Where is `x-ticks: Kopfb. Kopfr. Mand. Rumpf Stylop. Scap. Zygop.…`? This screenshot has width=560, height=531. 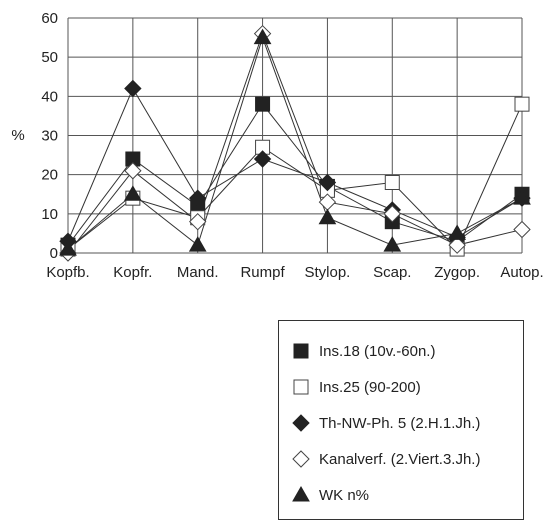
x-ticks: Kopfb. Kopfr. Mand. Rumpf Stylop. Scap. Zygop.… is located at coordinates (294, 272).